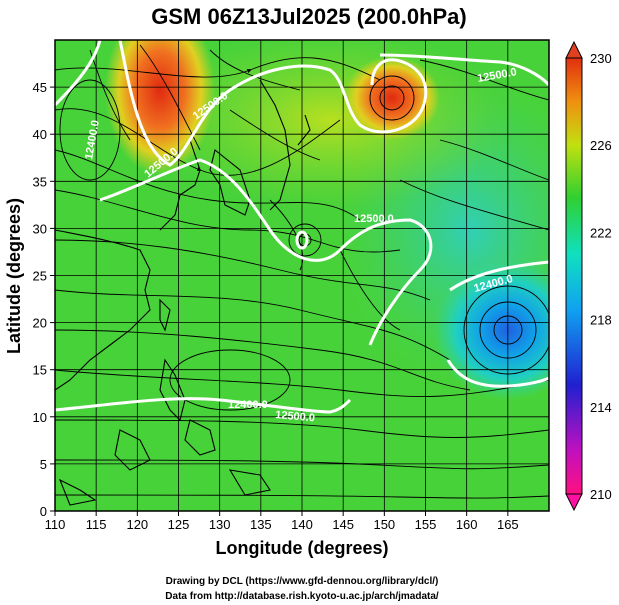 The height and width of the screenshot is (605, 619). What do you see at coordinates (491, 330) in the screenshot?
I see `cold-anomaly` at bounding box center [491, 330].